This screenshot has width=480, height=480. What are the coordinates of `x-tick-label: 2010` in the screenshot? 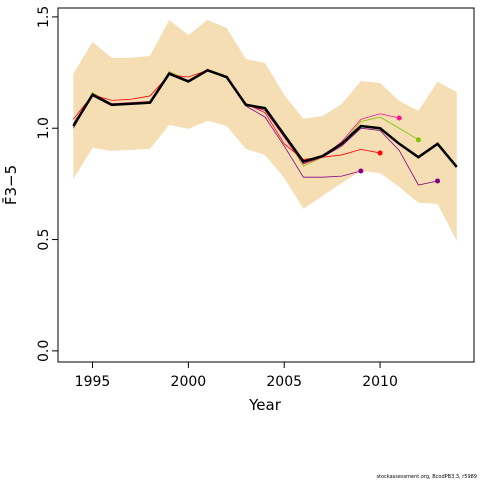 It's located at (380, 382).